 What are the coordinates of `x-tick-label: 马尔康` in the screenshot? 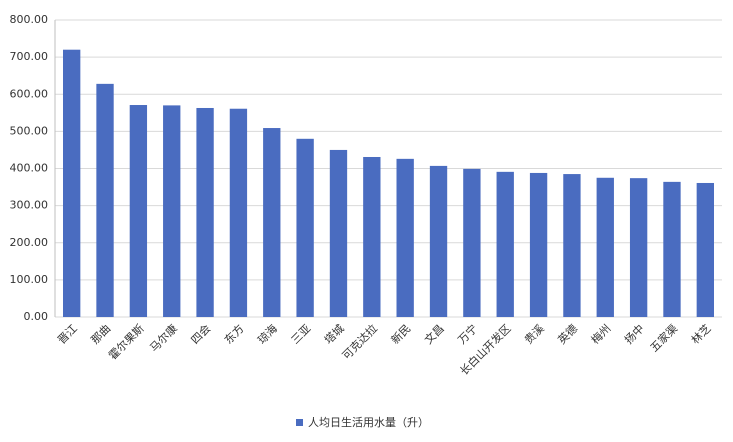 It's located at (163, 337).